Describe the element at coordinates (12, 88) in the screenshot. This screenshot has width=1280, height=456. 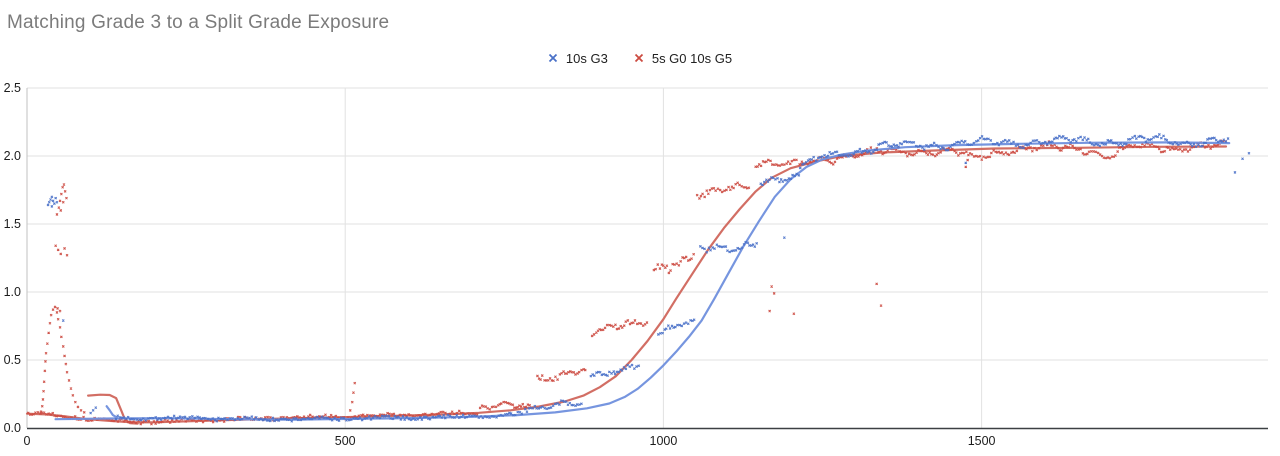
I see `y-axis-label: 2.5` at that location.